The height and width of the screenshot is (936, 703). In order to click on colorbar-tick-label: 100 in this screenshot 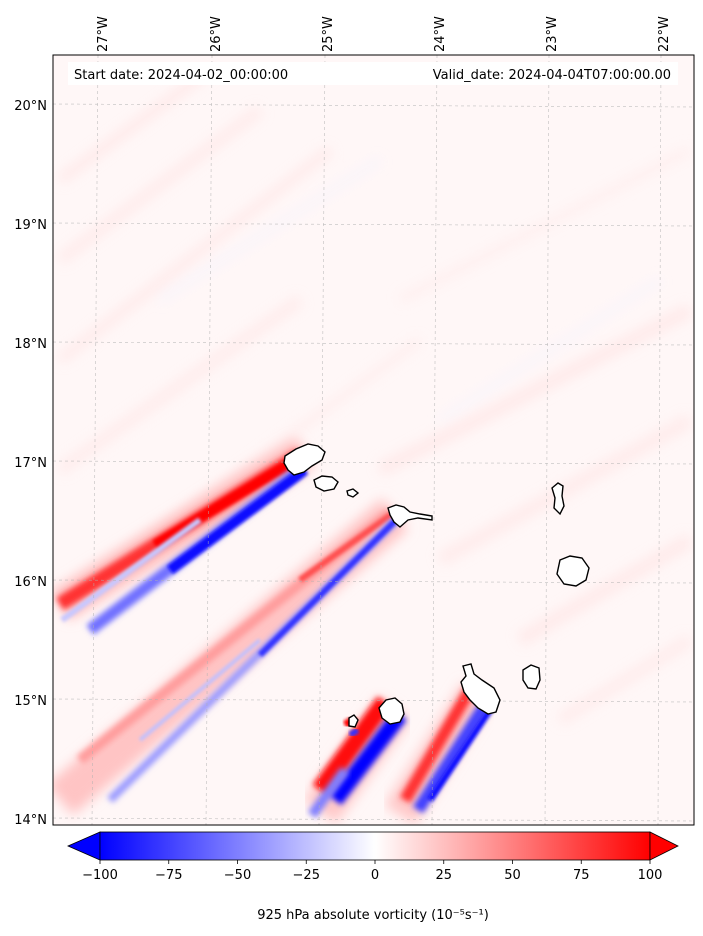, I will do `click(650, 875)`.